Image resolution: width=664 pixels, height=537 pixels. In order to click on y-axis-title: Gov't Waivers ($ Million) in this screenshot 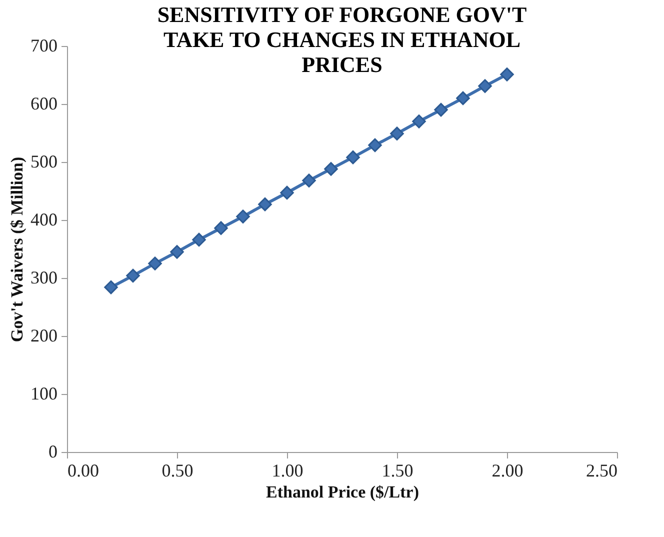, I will do `click(17, 249)`.